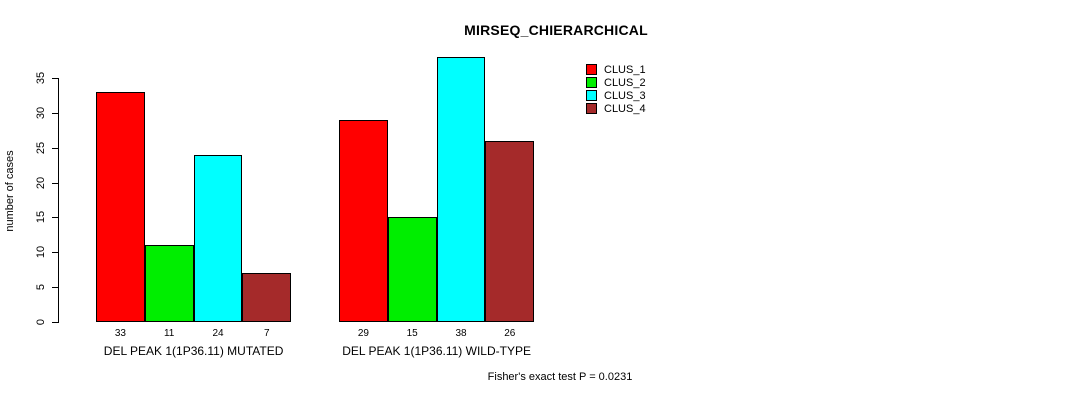 Image resolution: width=1090 pixels, height=400 pixels. Describe the element at coordinates (625, 82) in the screenshot. I see `legend-label: CLUS_2` at that location.